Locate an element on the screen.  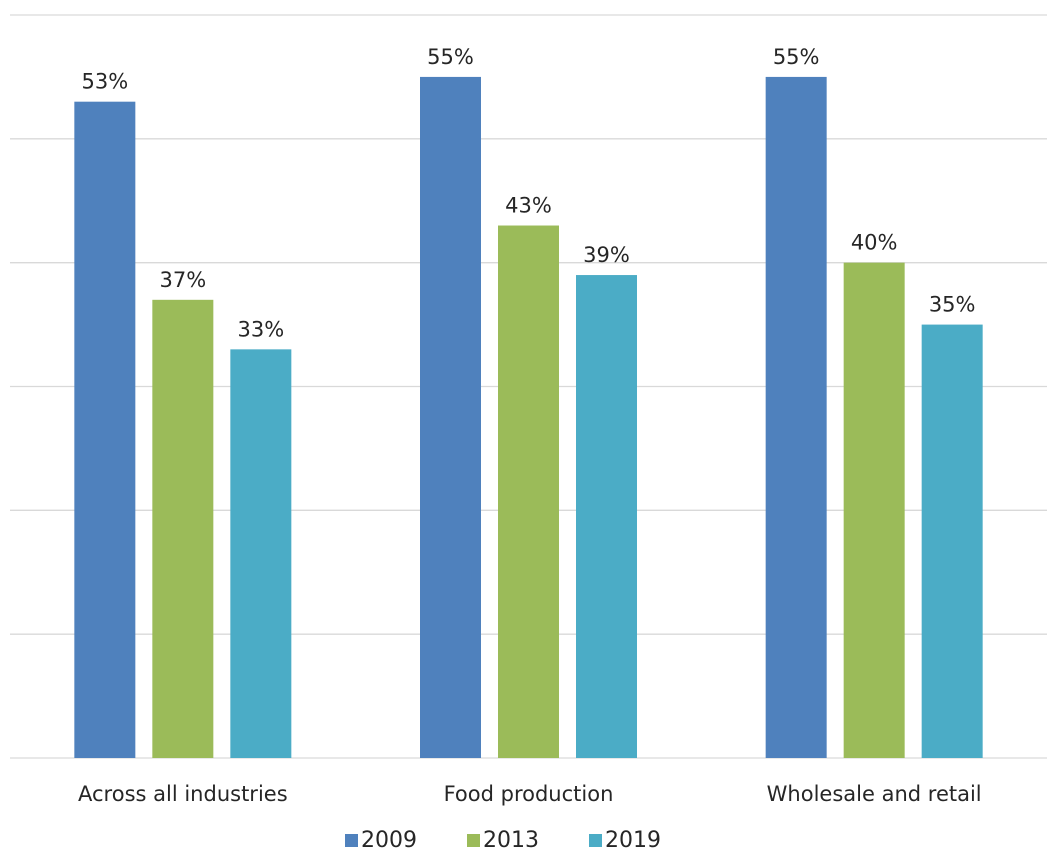
legend: 2009 2013 2019 is located at coordinates (503, 840).